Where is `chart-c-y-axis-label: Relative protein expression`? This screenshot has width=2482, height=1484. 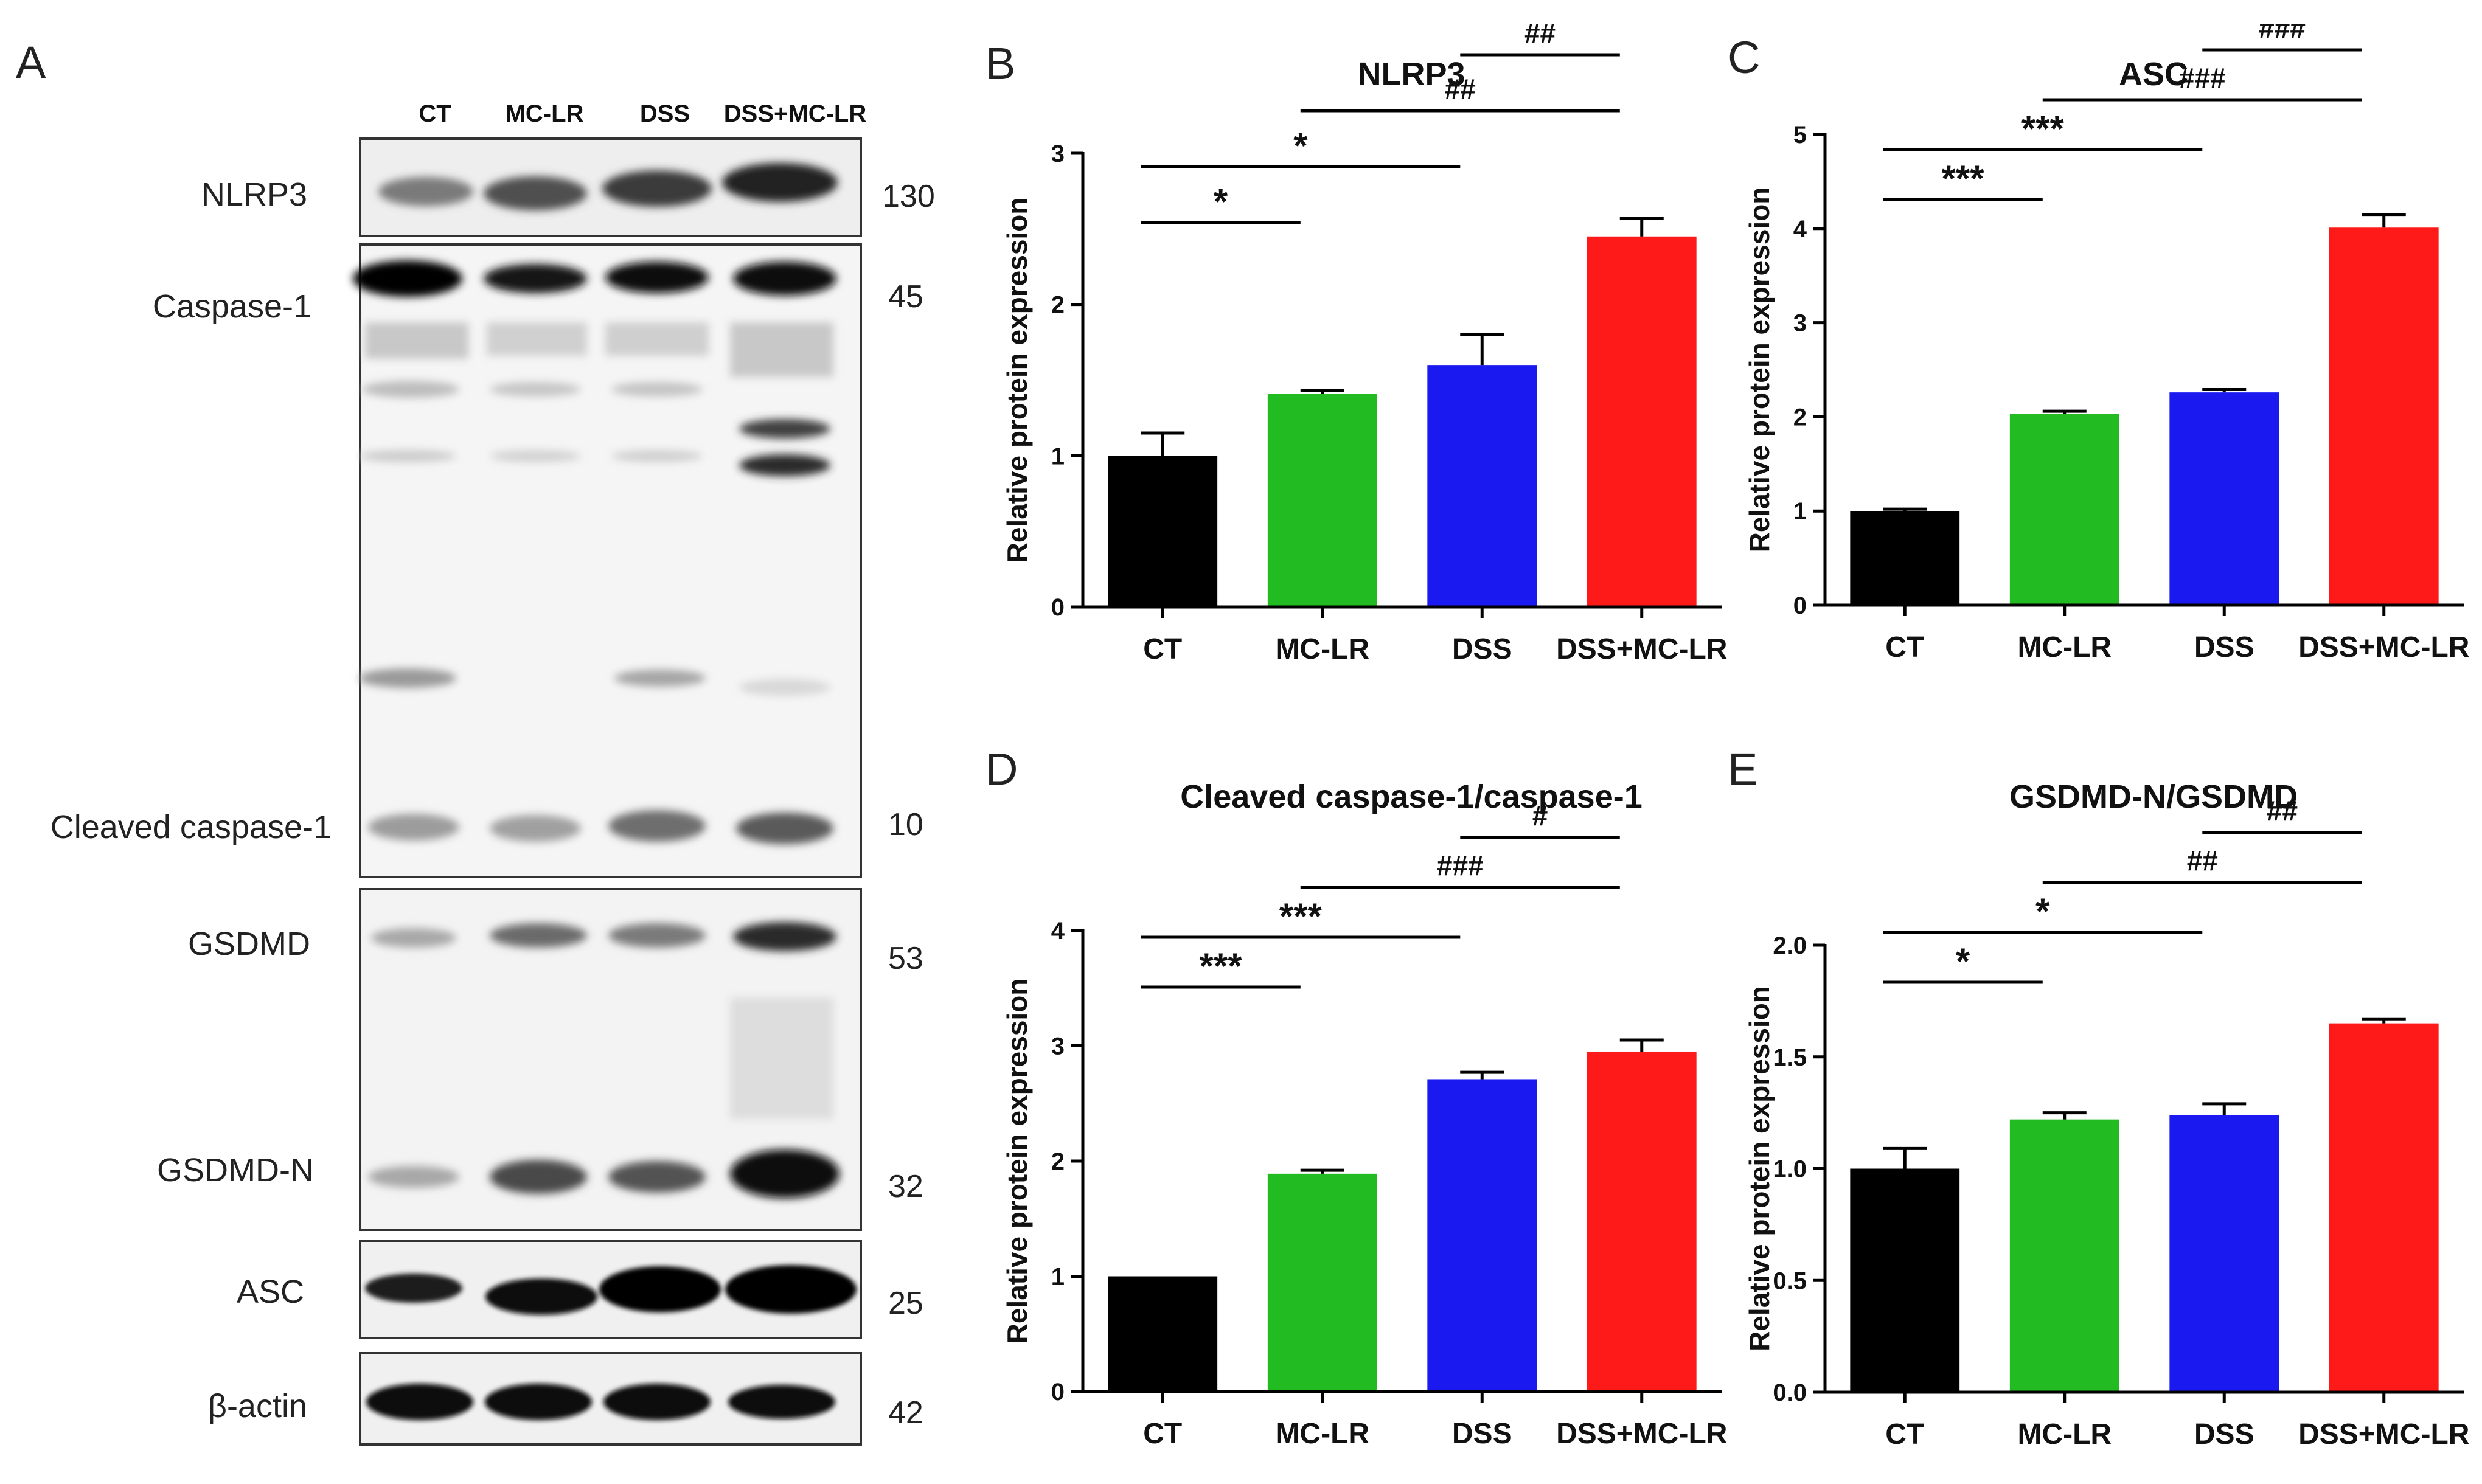
chart-c-y-axis-label: Relative protein expression is located at coordinates (1759, 370).